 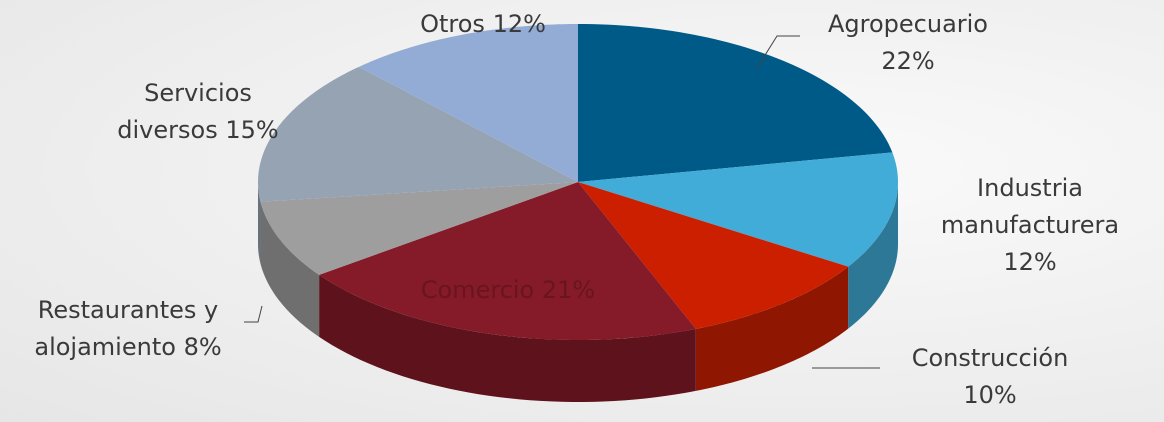 What do you see at coordinates (908, 61) in the screenshot?
I see `value-label: 22%` at bounding box center [908, 61].